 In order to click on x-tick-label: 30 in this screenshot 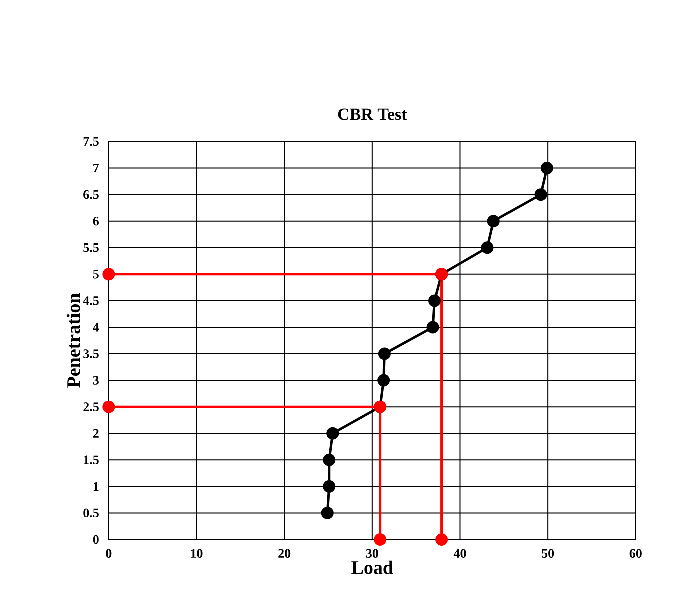, I will do `click(372, 553)`.